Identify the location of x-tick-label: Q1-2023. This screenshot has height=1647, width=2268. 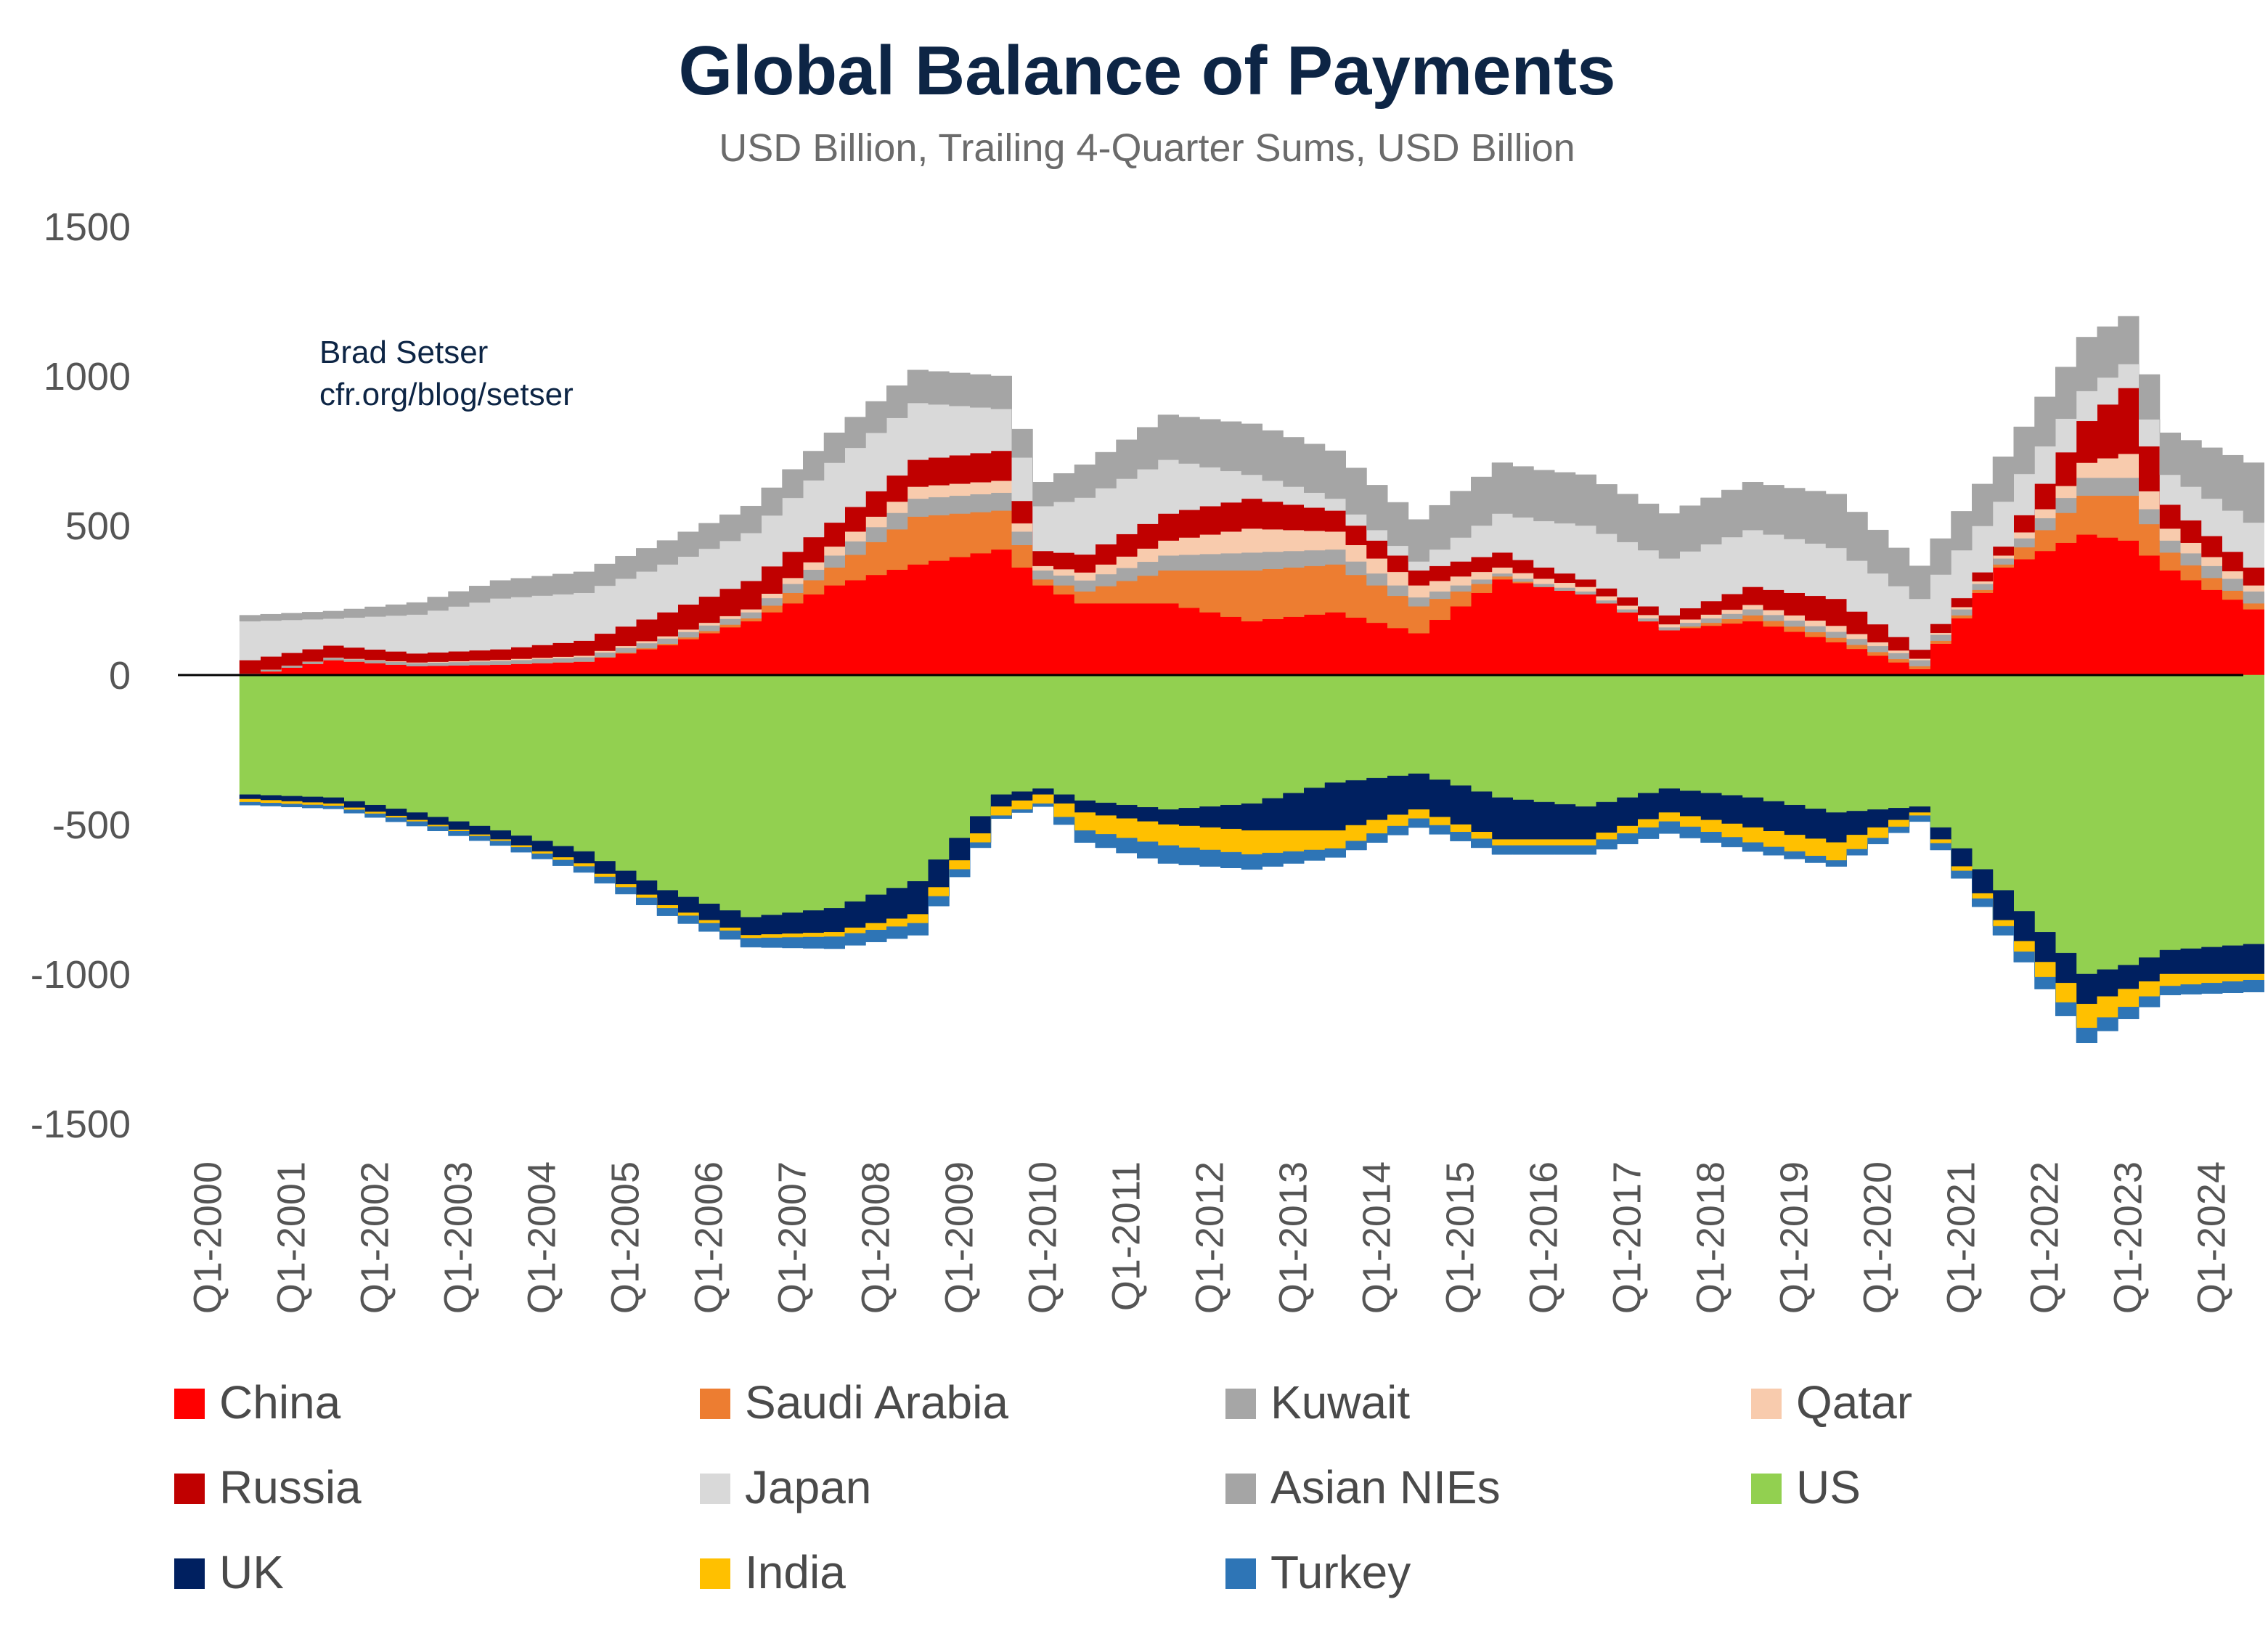
(2128, 1237).